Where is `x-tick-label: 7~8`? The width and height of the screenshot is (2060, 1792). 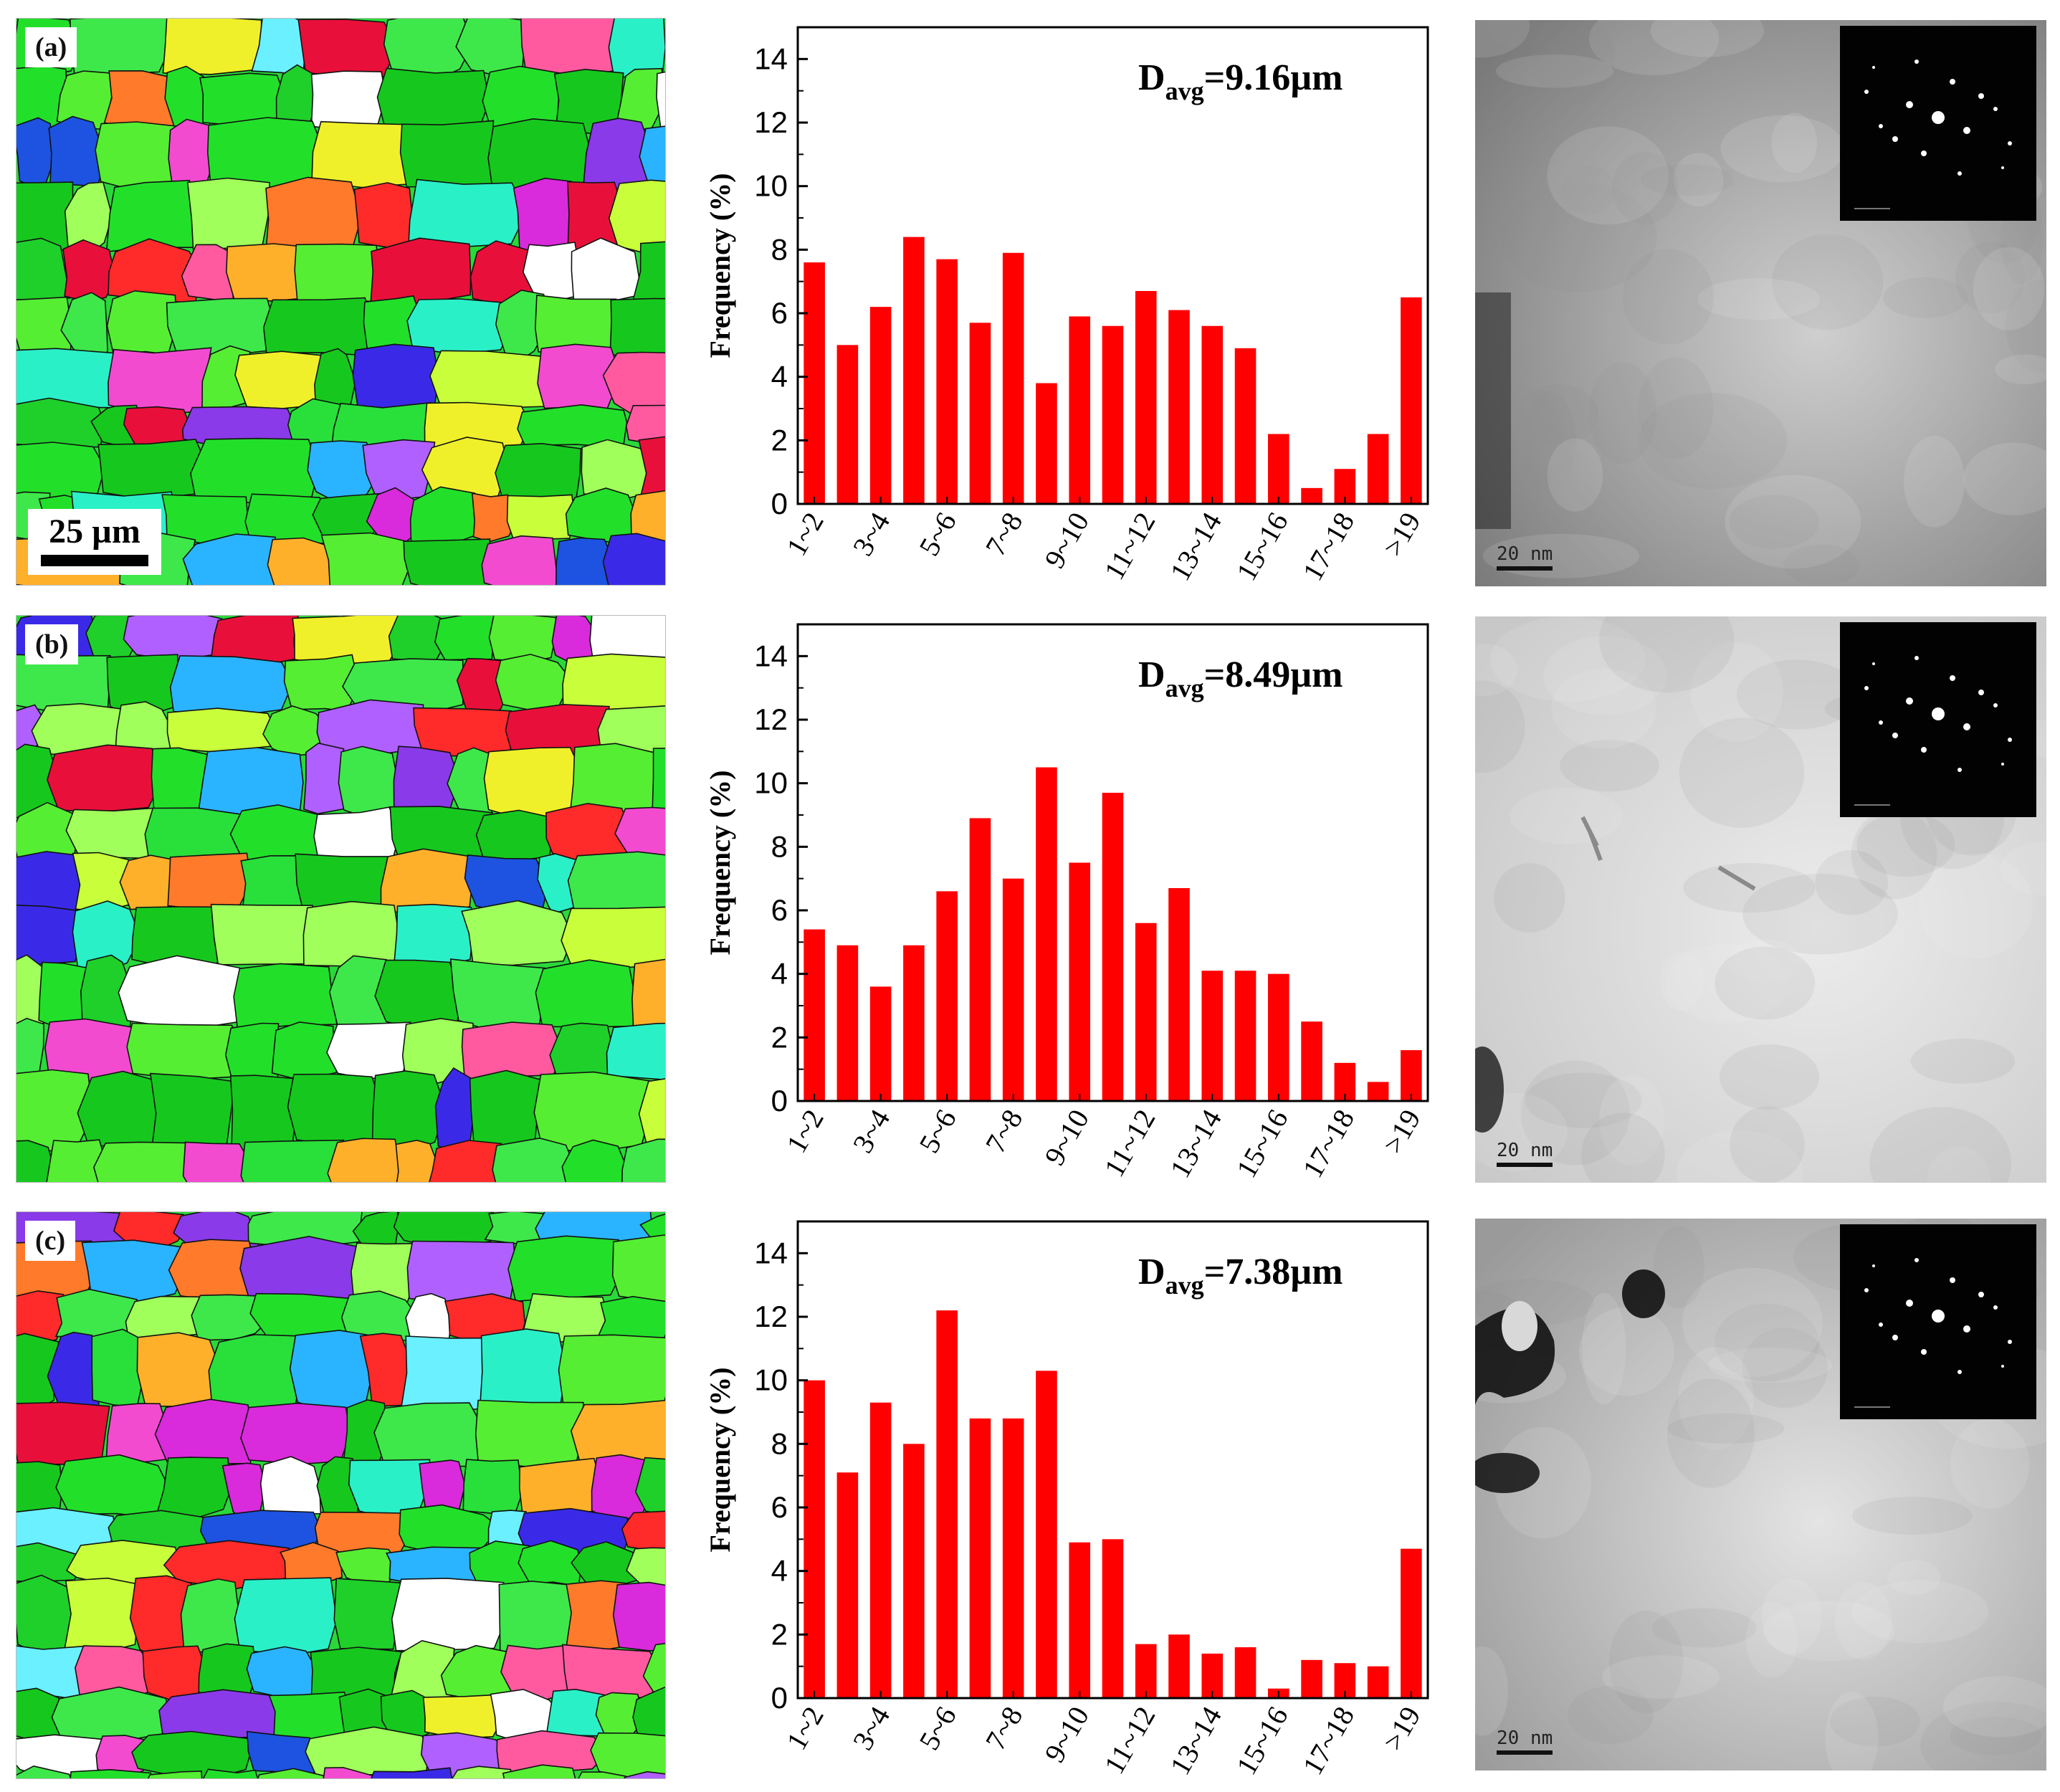
x-tick-label: 7~8 is located at coordinates (1004, 1728).